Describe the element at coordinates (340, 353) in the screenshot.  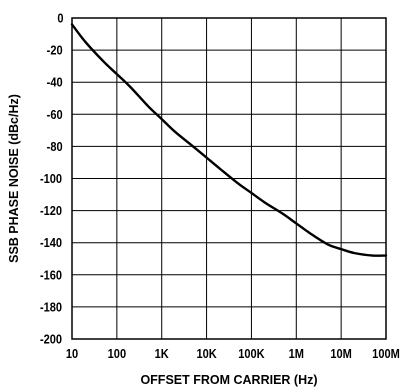
I see `x-tick-label: 10M` at that location.